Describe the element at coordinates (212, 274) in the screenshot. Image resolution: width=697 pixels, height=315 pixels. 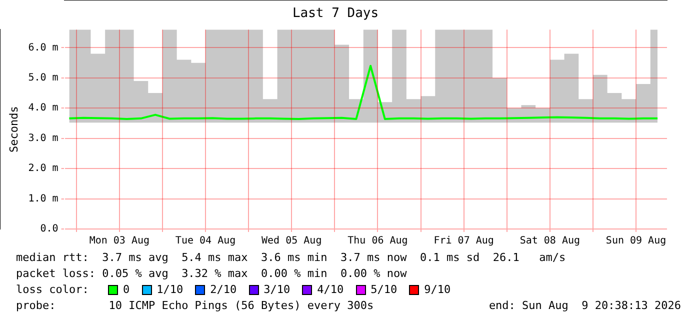
I see `text: packet loss: 0.05 % avg 3.32 % max 0.00 % min 0.00 % now` at that location.